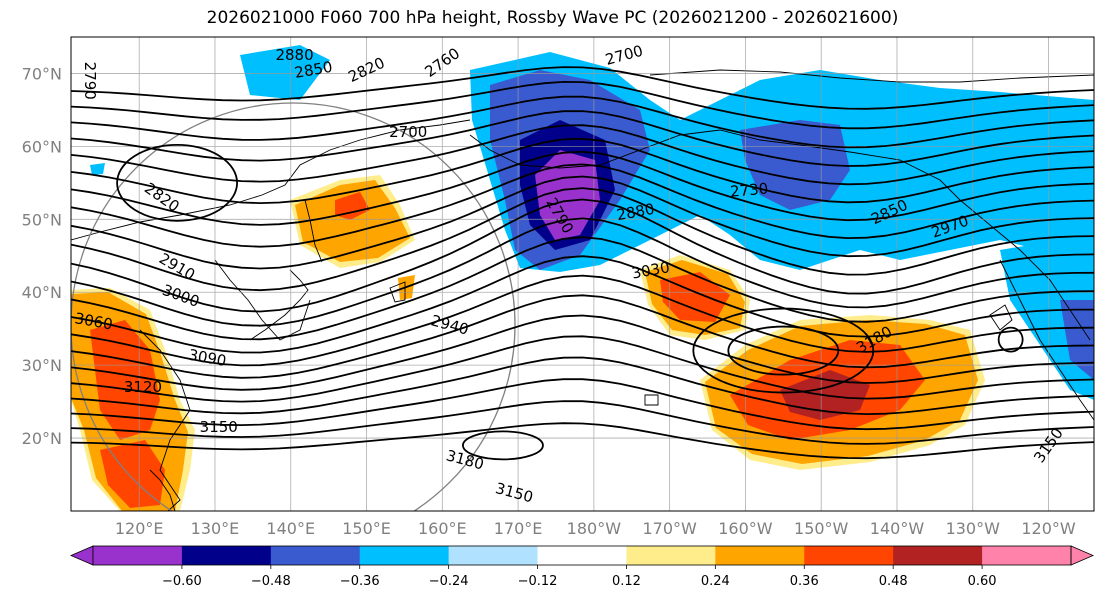 The height and width of the screenshot is (604, 1105). Describe the element at coordinates (745, 528) in the screenshot. I see `longitude-label: 160°W` at that location.